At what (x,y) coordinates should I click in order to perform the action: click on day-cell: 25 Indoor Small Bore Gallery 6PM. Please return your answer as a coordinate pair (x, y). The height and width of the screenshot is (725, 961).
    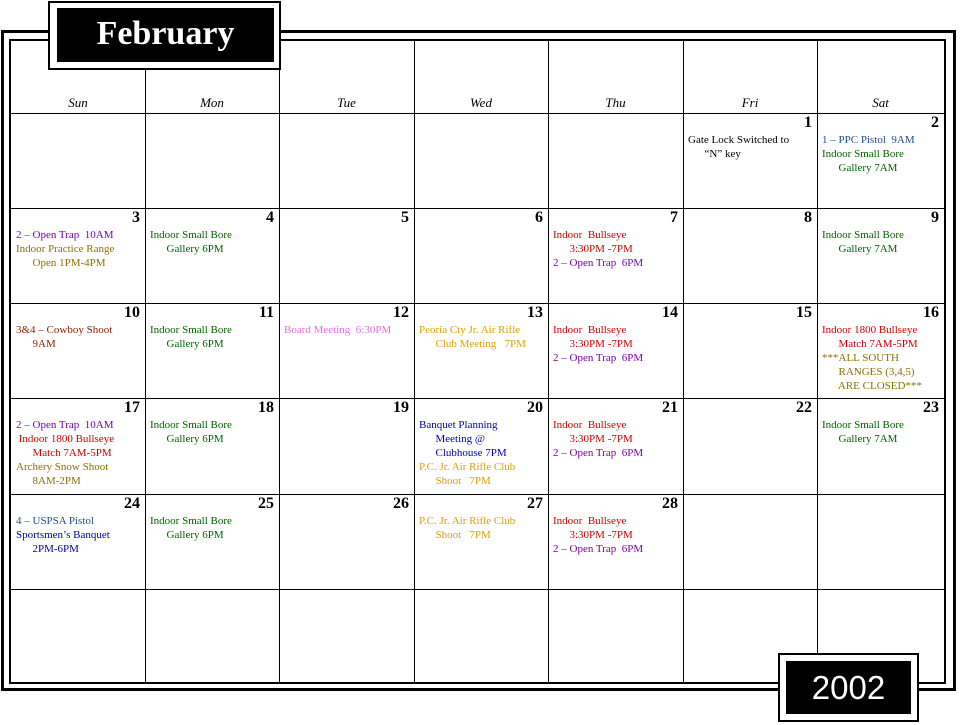
    Looking at the image, I should click on (212, 542).